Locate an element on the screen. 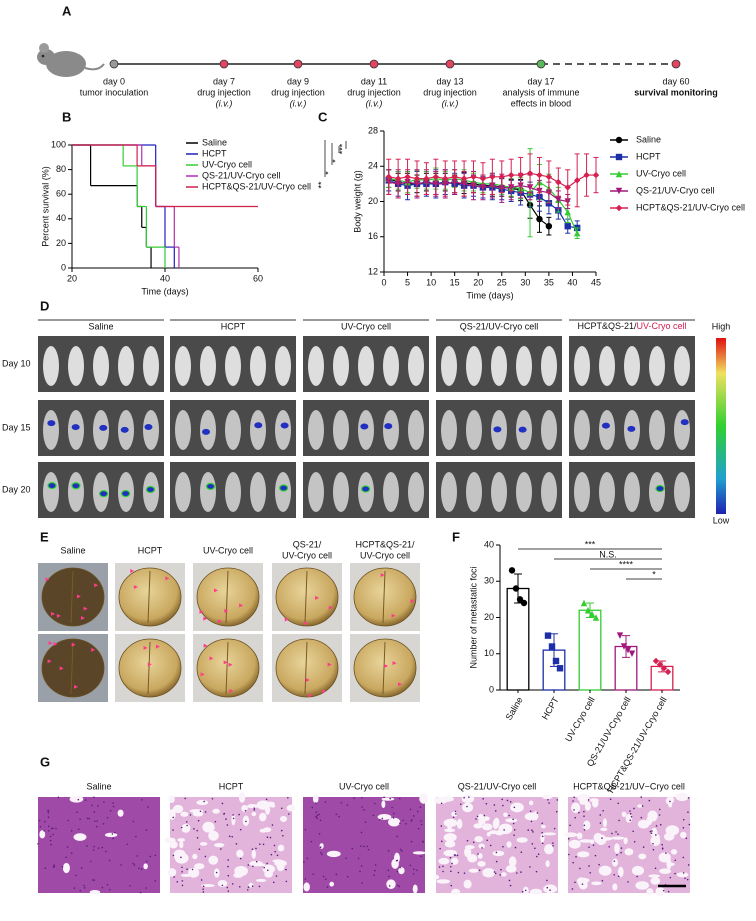 Image resolution: width=756 pixels, height=921 pixels. x-tick-label: Saline is located at coordinates (514, 708).